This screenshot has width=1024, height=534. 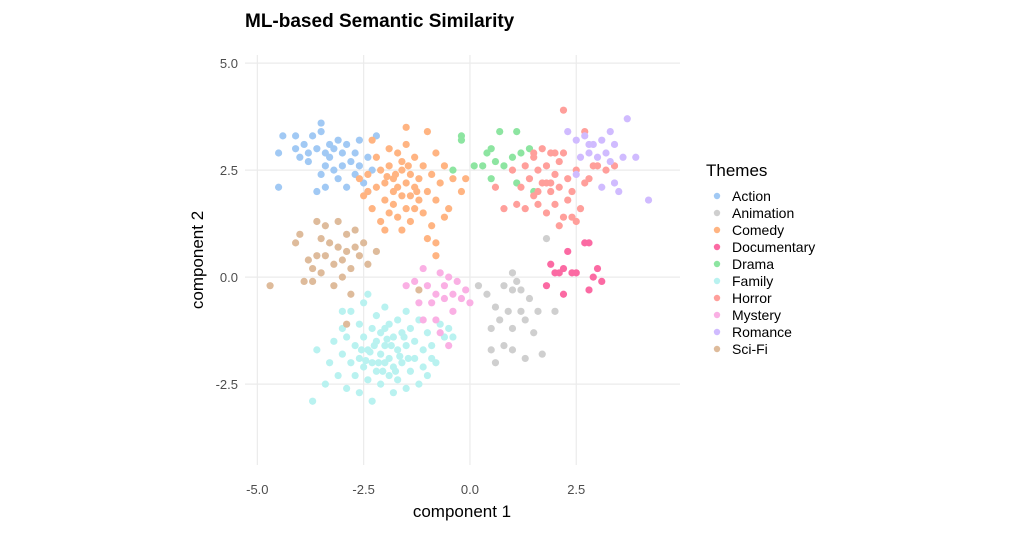 I want to click on series-animation, so click(x=516, y=301).